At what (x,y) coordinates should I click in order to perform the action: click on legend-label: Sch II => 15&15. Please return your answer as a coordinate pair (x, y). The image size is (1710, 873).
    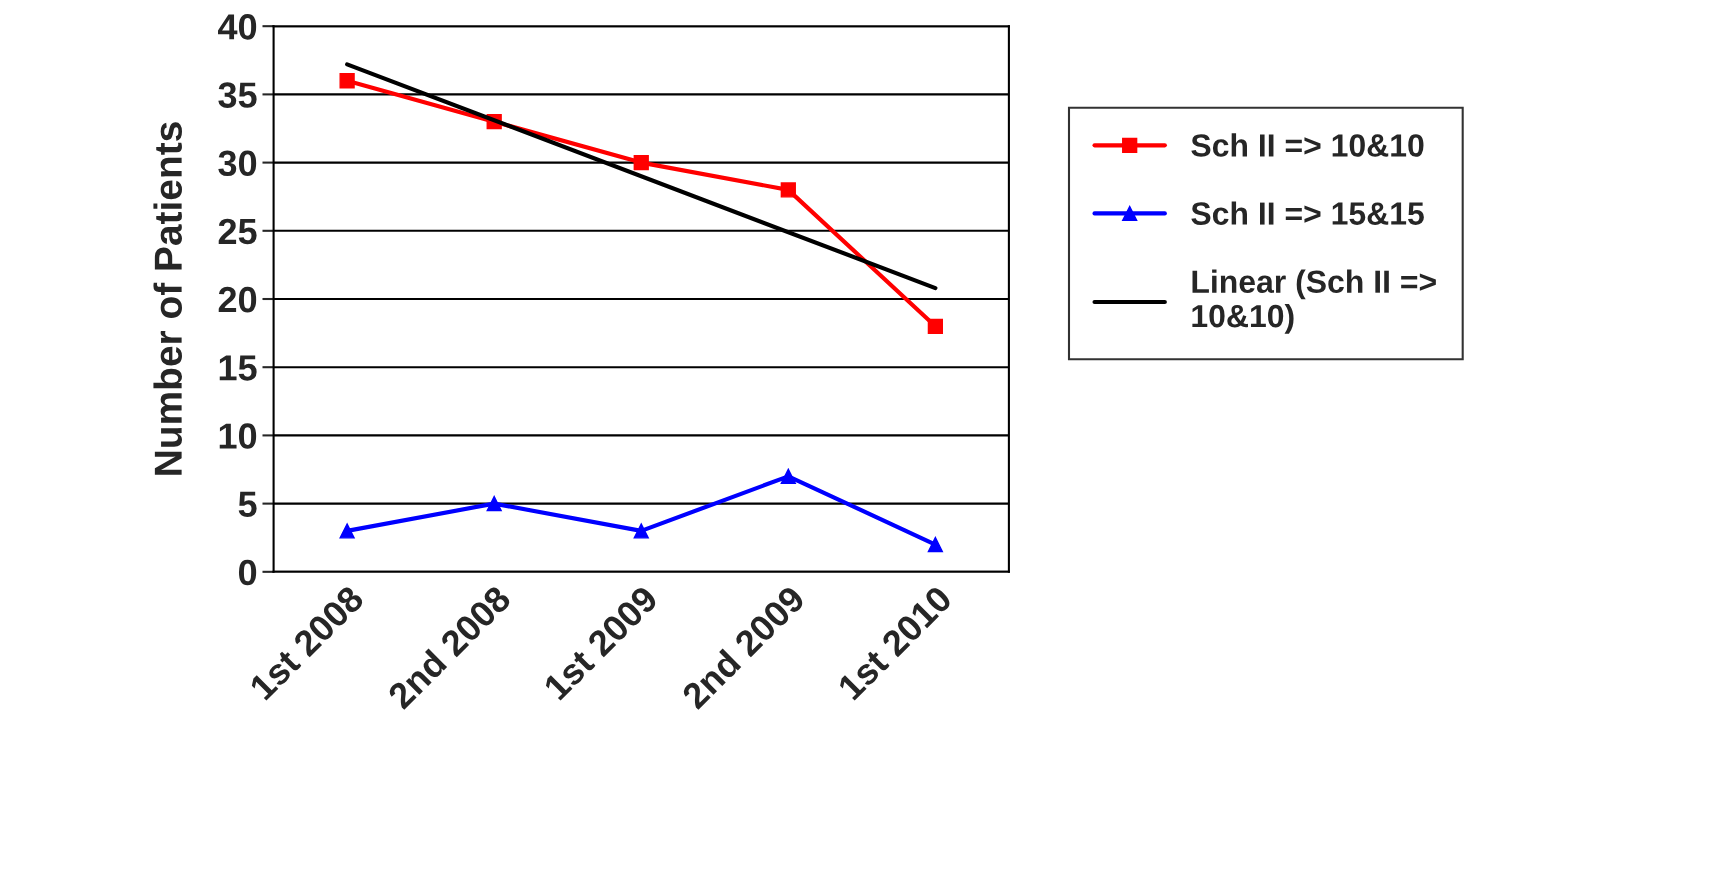
    Looking at the image, I should click on (1307, 213).